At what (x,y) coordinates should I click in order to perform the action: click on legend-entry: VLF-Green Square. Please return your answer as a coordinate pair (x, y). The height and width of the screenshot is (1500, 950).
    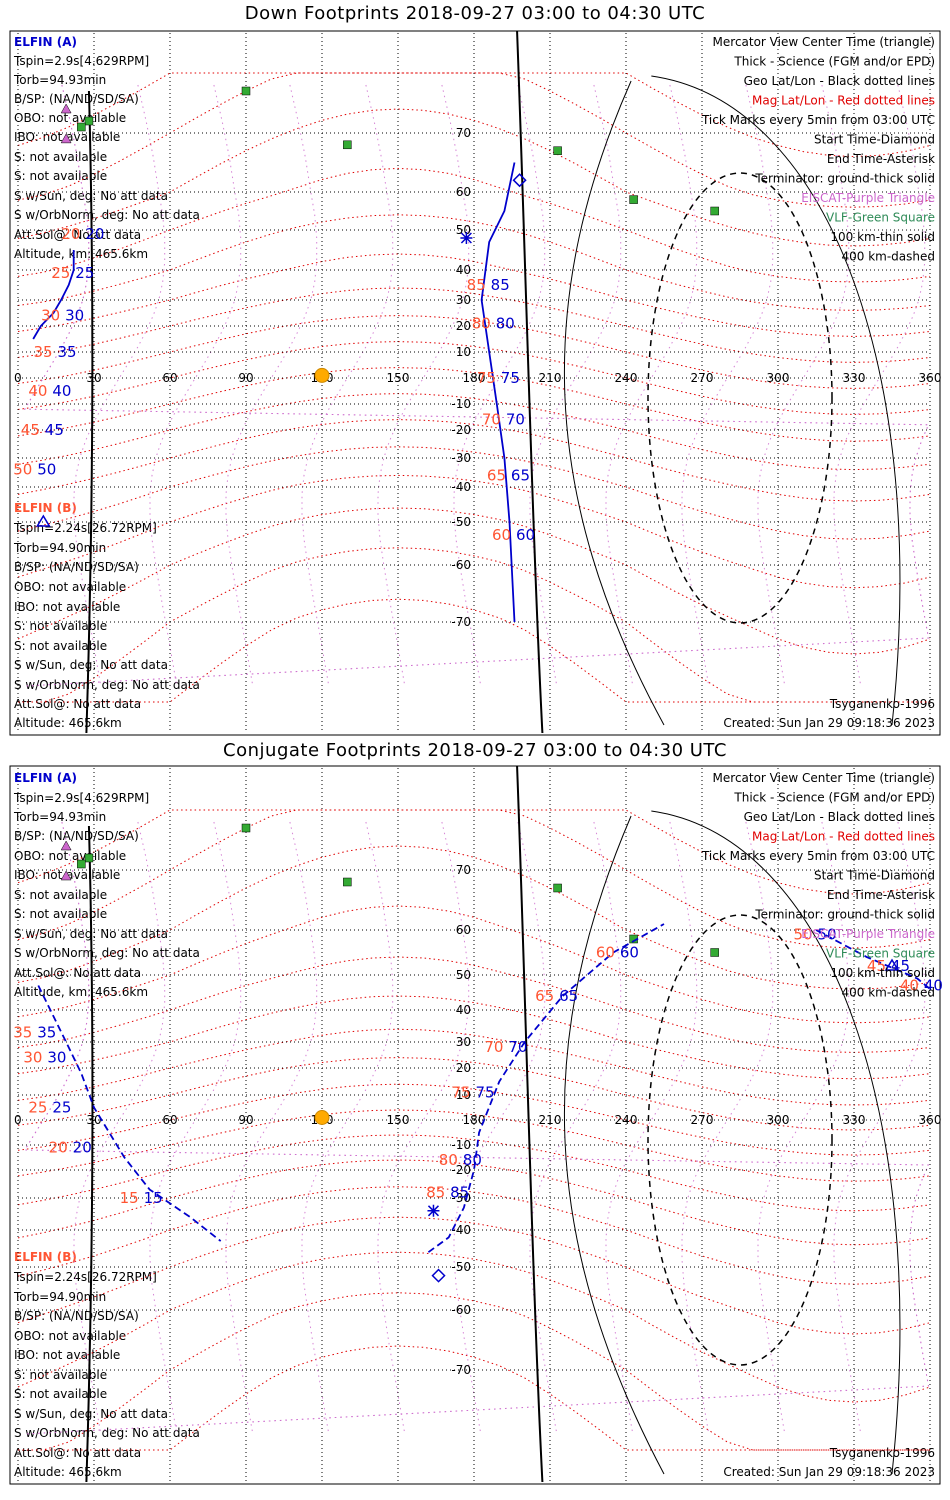
    Looking at the image, I should click on (880, 218).